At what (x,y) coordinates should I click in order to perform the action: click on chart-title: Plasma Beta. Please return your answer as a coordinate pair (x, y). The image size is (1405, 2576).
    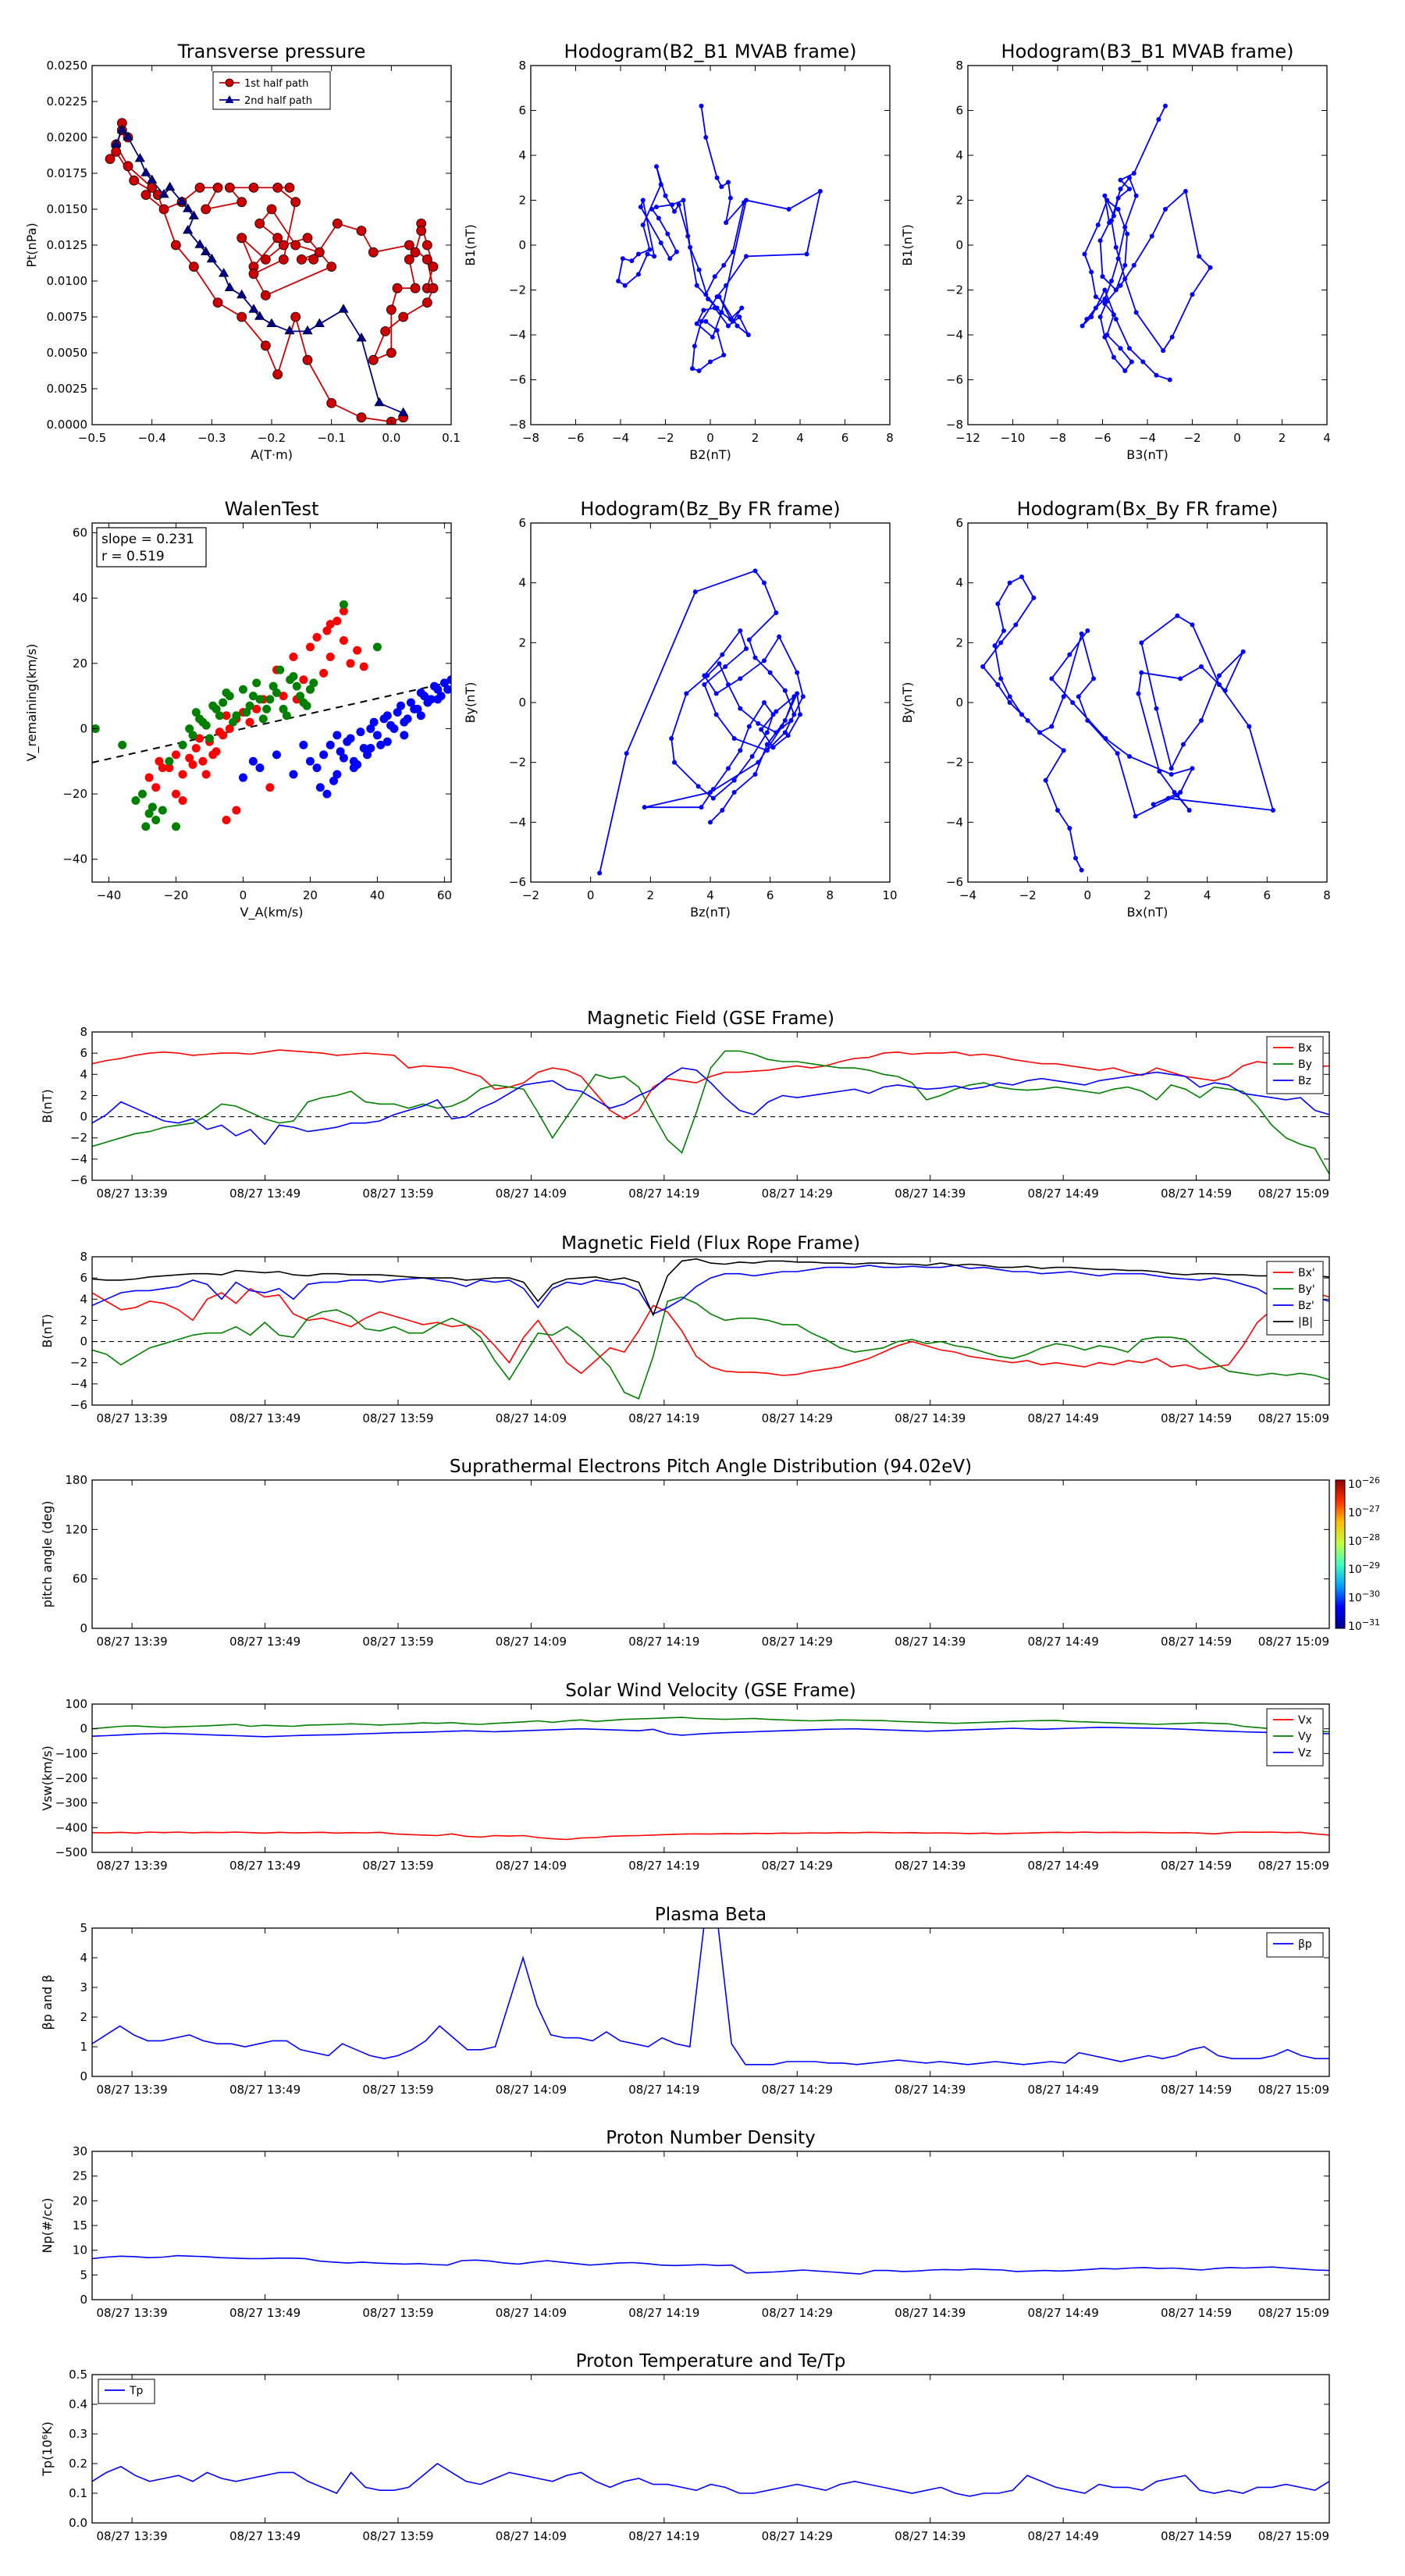
    Looking at the image, I should click on (711, 1915).